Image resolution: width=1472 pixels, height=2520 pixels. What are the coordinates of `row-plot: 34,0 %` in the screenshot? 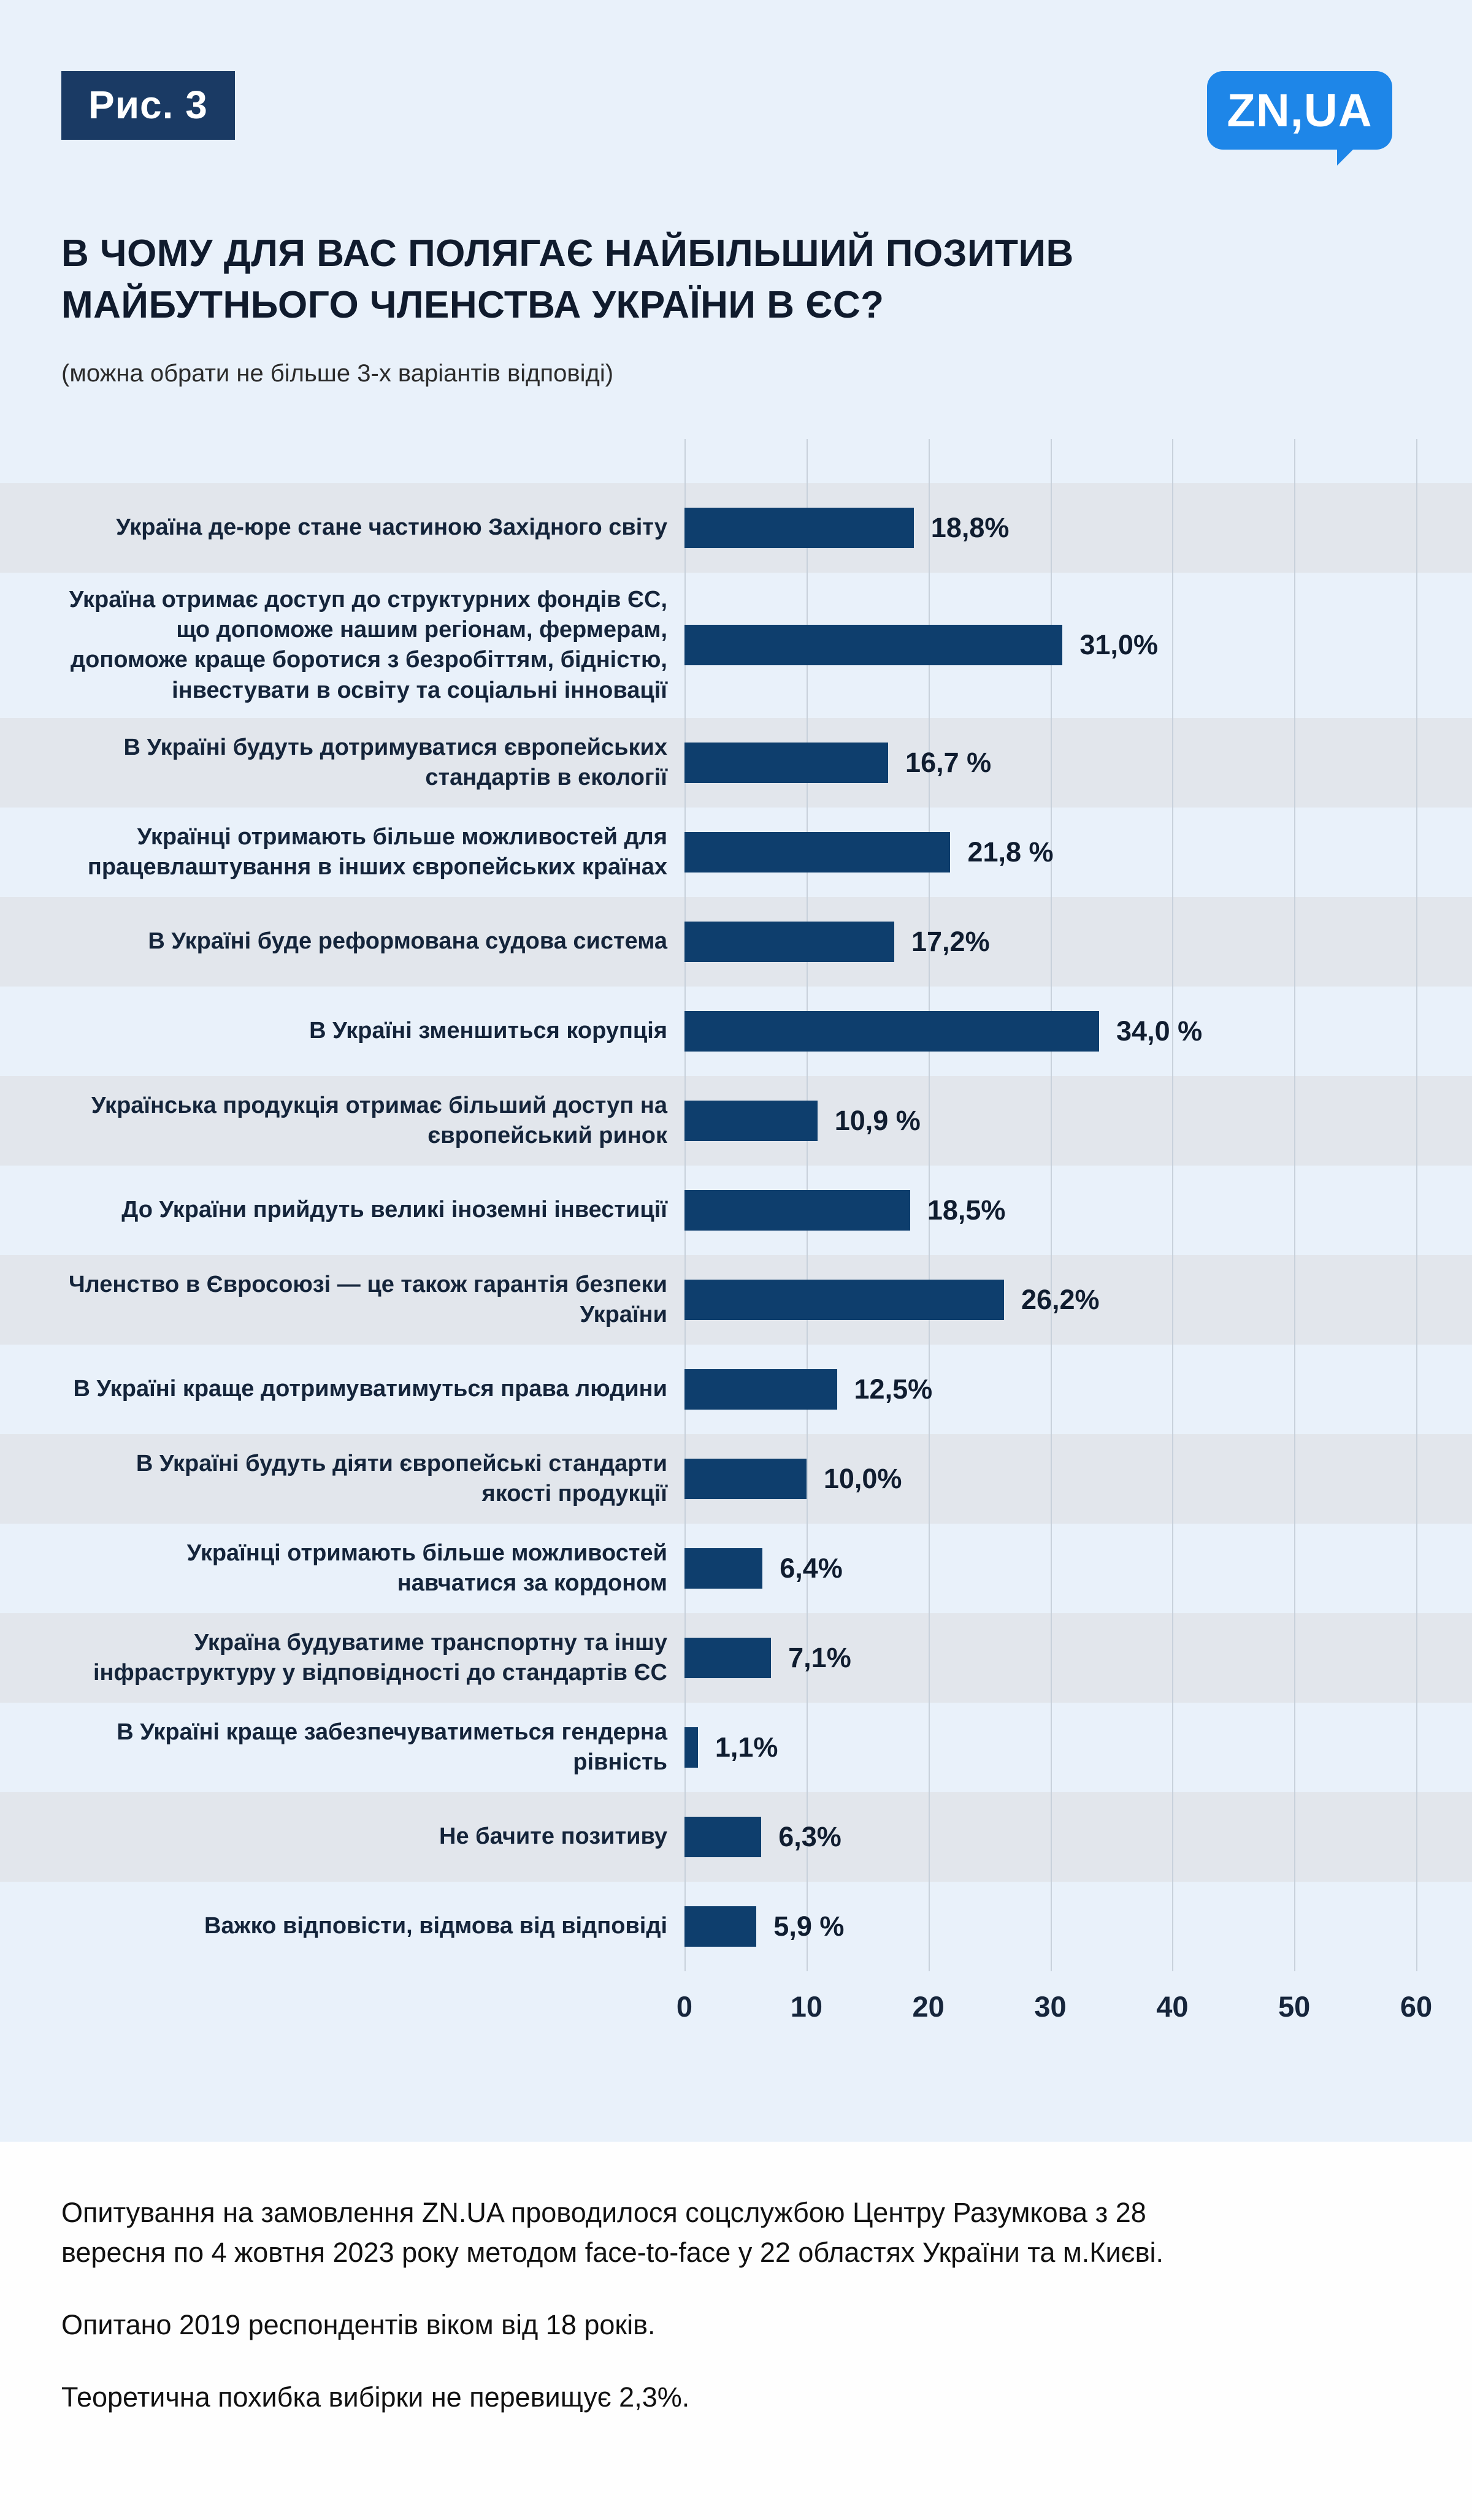 It's located at (1078, 1031).